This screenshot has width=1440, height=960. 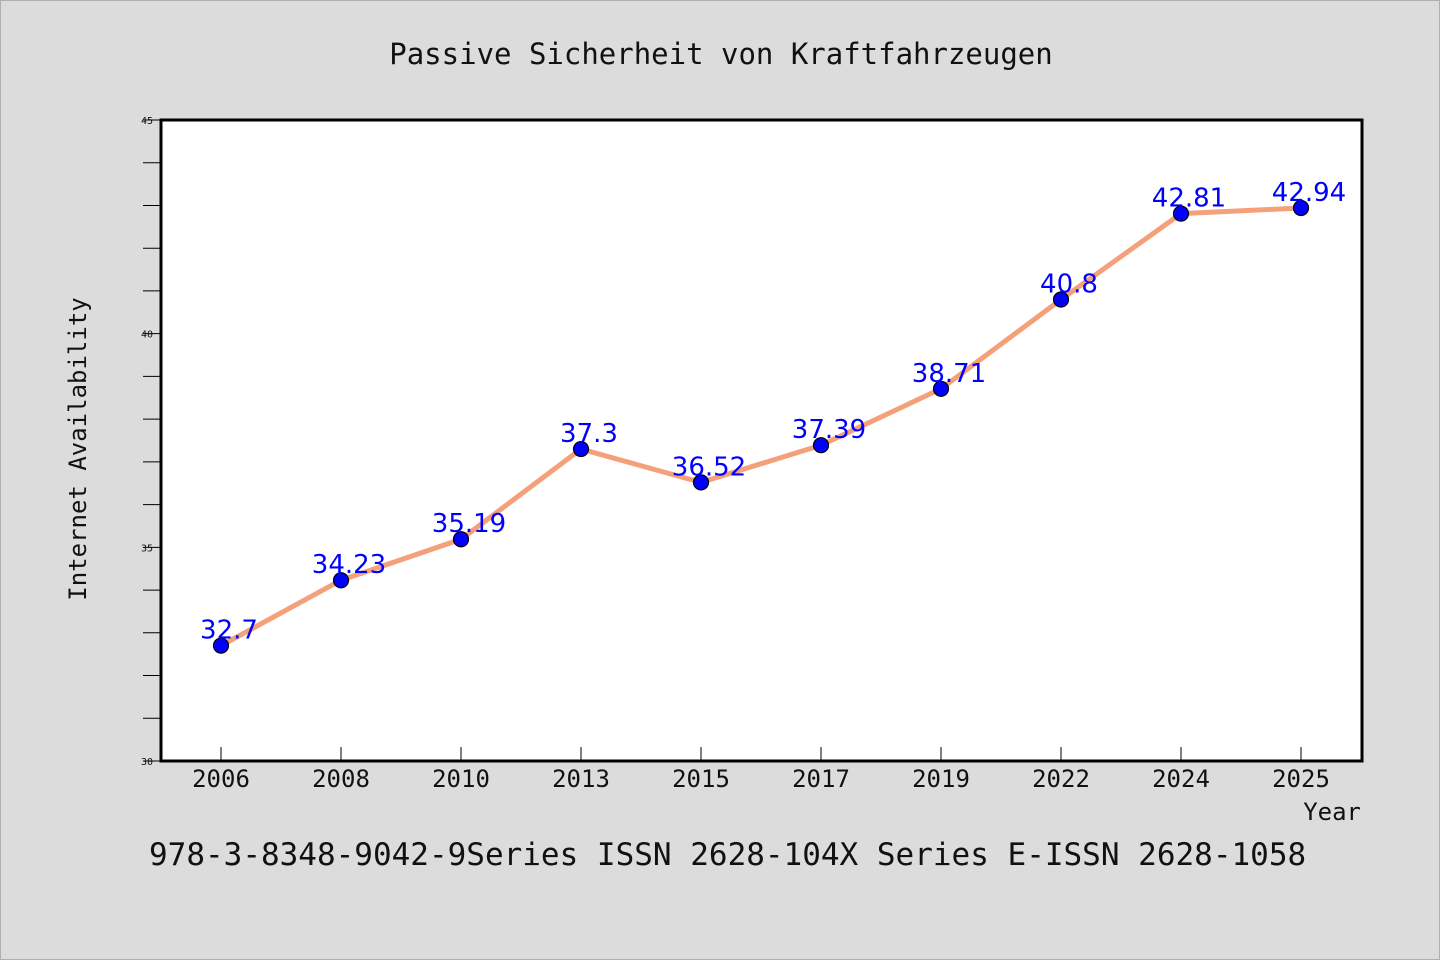 What do you see at coordinates (829, 430) in the screenshot?
I see `data-label: 37.39` at bounding box center [829, 430].